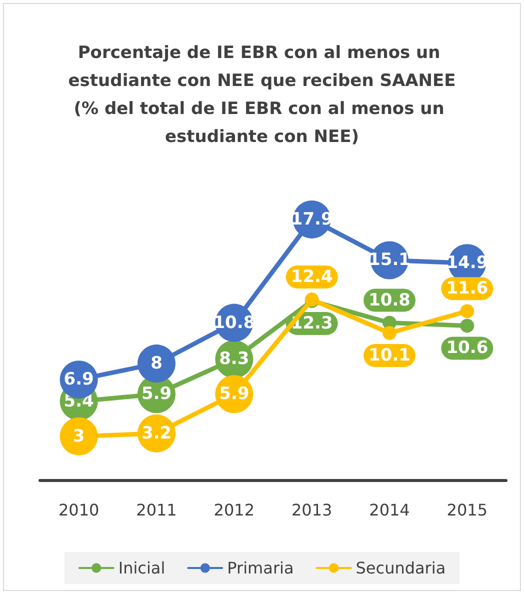 The image size is (524, 594). What do you see at coordinates (467, 348) in the screenshot?
I see `data-label: 10.6` at bounding box center [467, 348].